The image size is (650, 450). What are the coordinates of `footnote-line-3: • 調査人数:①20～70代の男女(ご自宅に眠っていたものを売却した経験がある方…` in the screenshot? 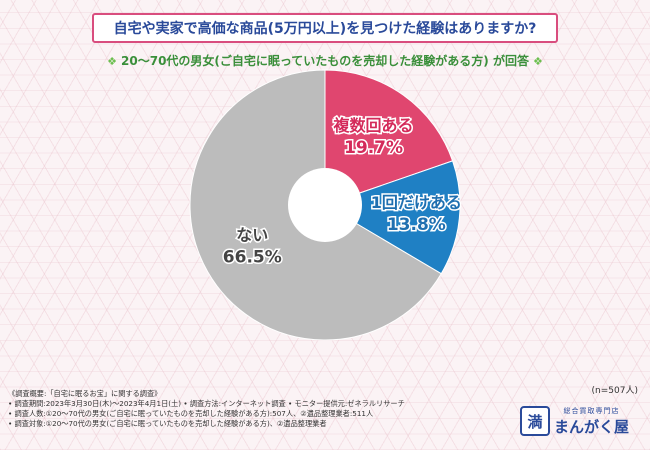 It's located at (191, 413).